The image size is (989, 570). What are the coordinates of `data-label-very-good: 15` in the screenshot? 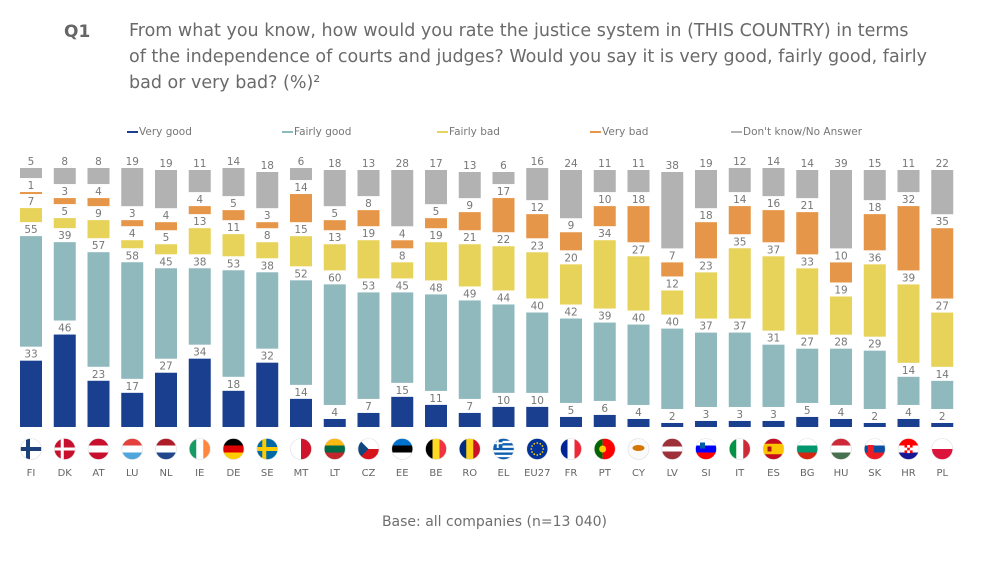 It's located at (402, 391).